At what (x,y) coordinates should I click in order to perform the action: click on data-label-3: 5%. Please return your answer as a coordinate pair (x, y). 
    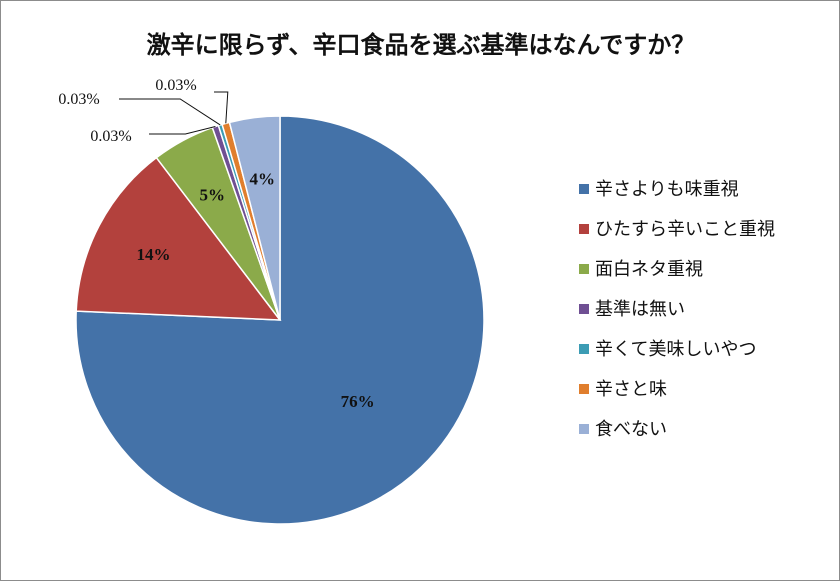
    Looking at the image, I should click on (212, 194).